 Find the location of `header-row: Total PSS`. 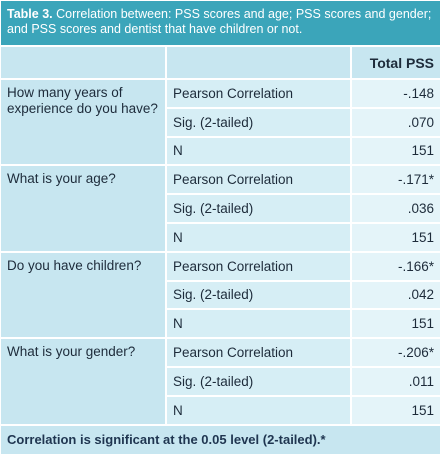

header-row: Total PSS is located at coordinates (220, 62).